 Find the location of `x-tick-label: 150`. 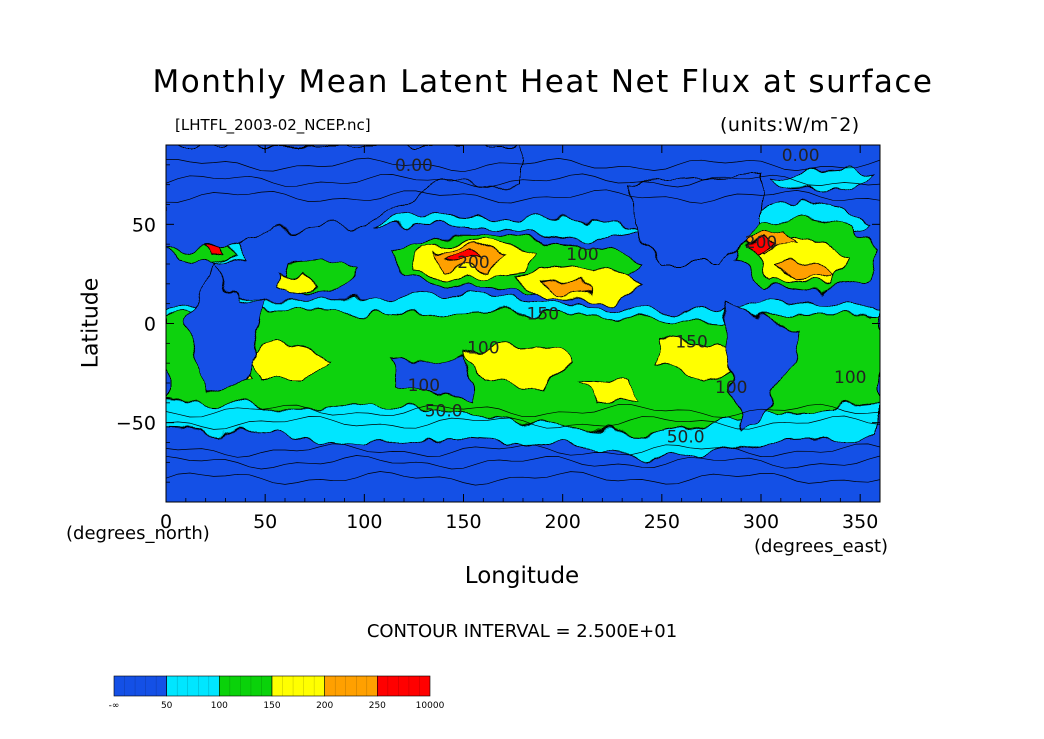

x-tick-label: 150 is located at coordinates (463, 522).